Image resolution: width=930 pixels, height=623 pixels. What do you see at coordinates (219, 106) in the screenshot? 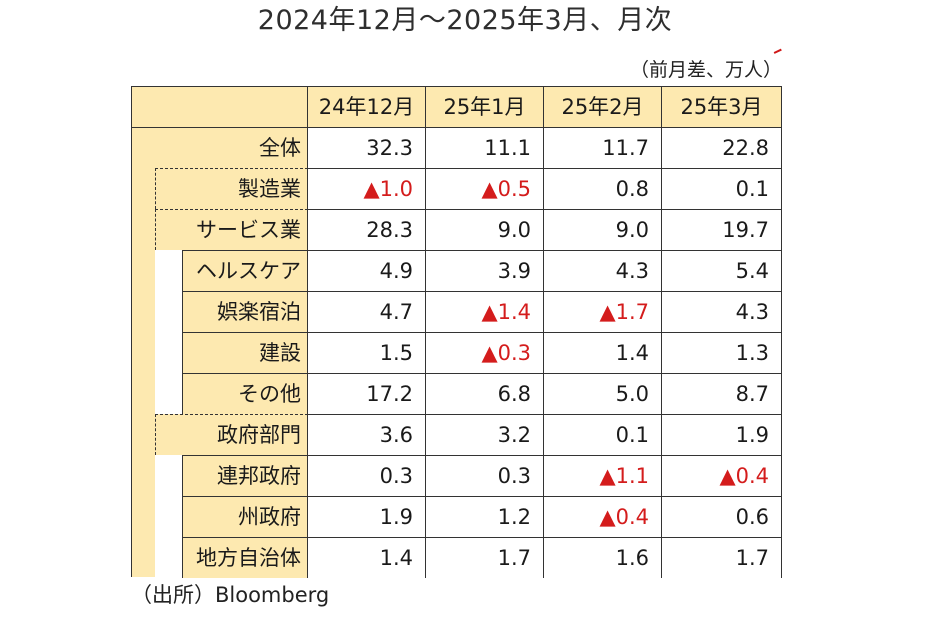
I see `header-corner-cell` at bounding box center [219, 106].